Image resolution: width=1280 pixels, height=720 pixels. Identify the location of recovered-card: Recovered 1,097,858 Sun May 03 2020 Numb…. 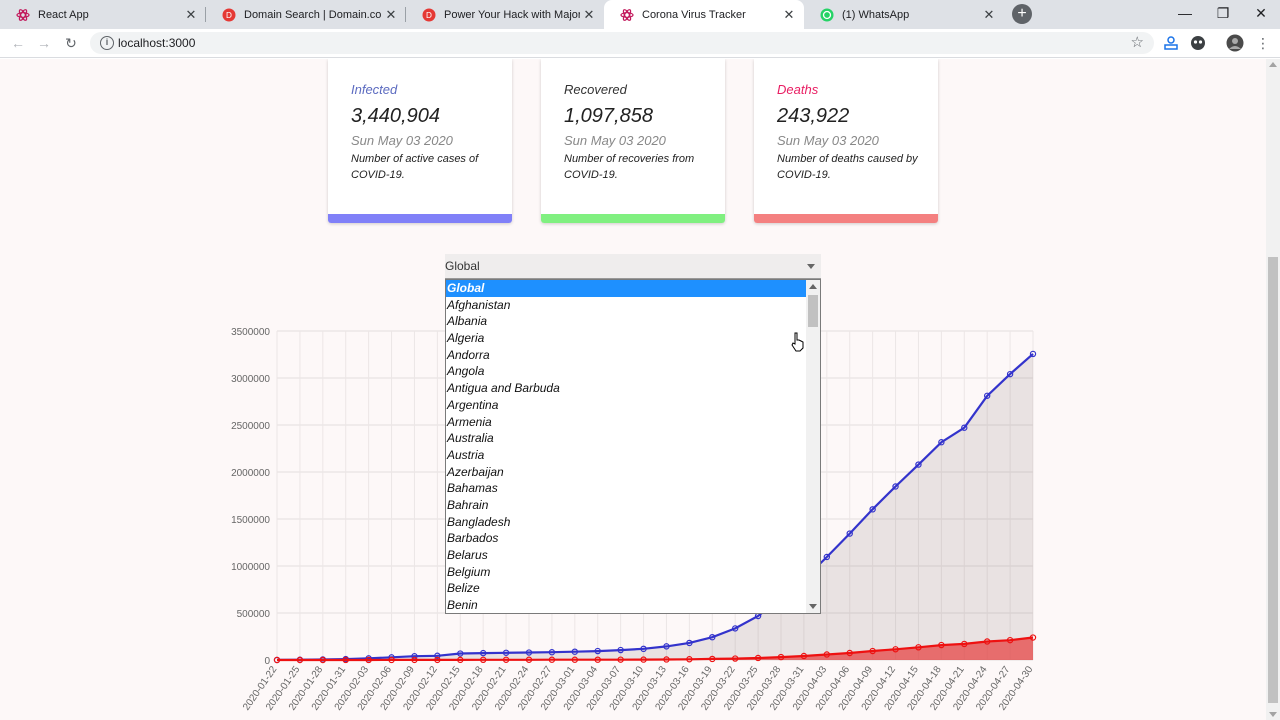
(633, 141).